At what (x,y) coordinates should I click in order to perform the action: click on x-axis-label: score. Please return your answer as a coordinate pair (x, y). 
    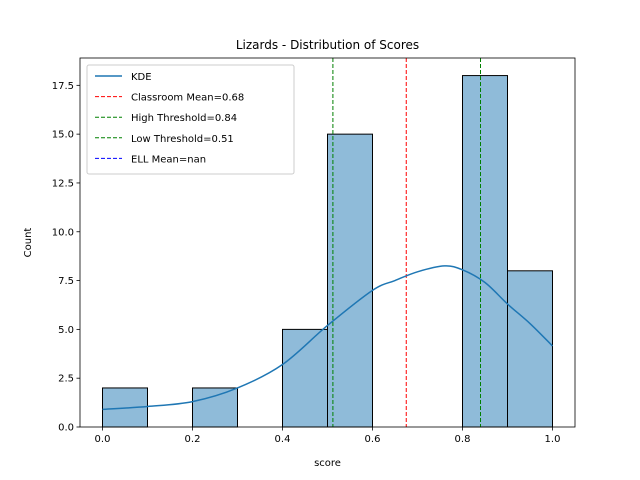
    Looking at the image, I should click on (327, 463).